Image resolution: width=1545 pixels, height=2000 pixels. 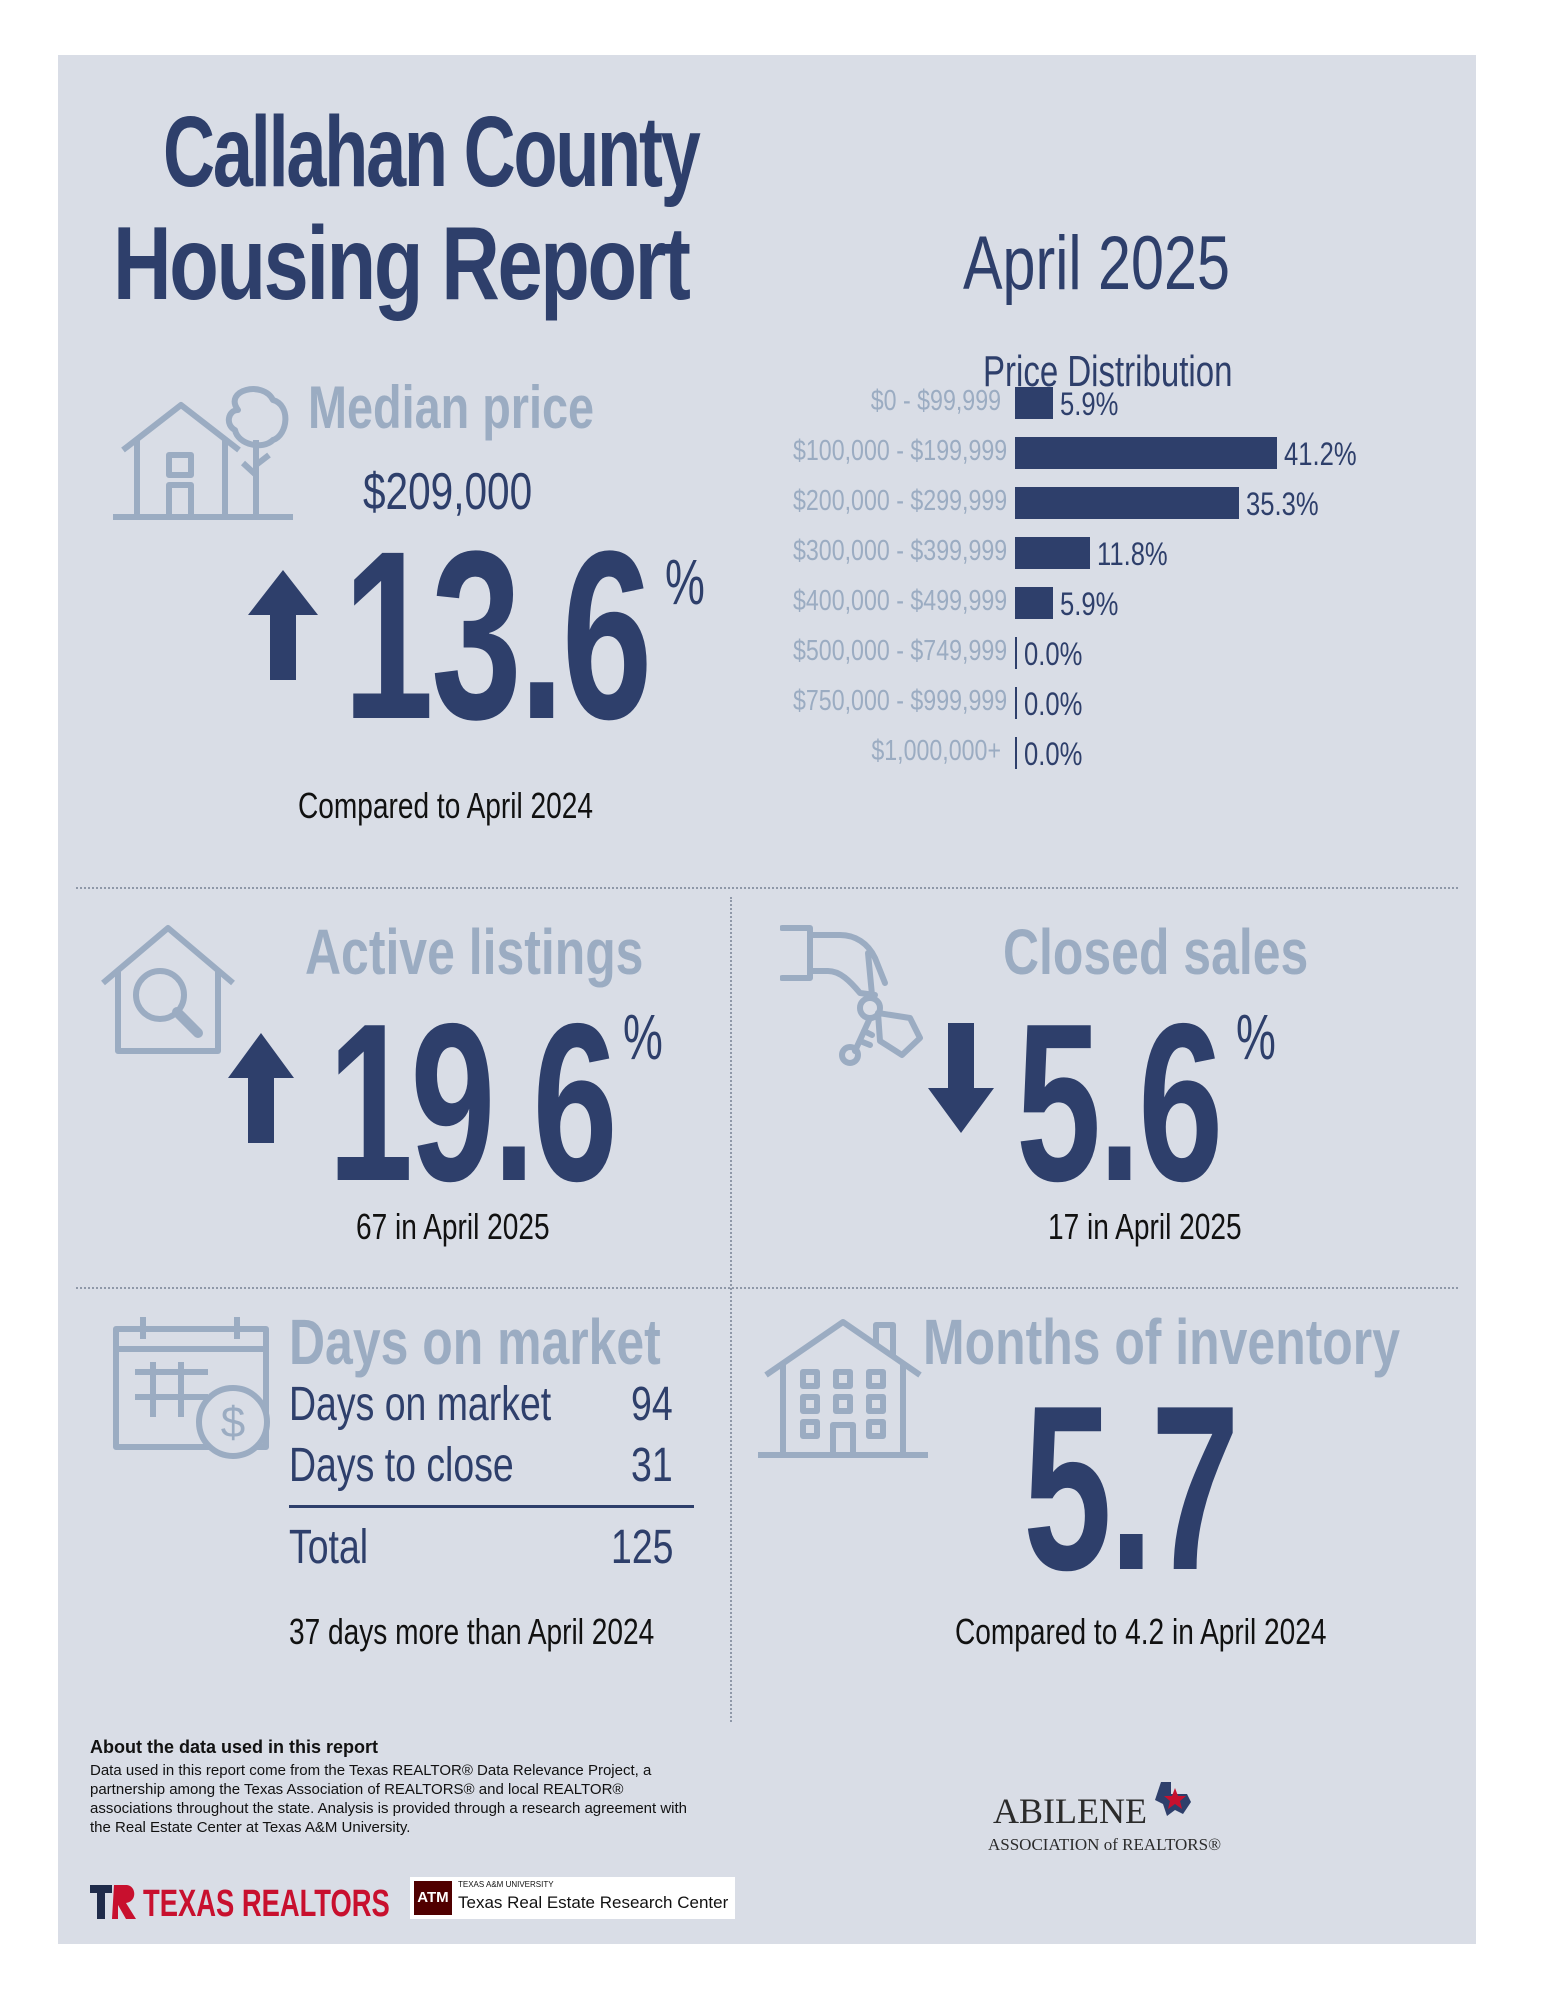 I want to click on dom-row-label: Days to close, so click(x=401, y=1465).